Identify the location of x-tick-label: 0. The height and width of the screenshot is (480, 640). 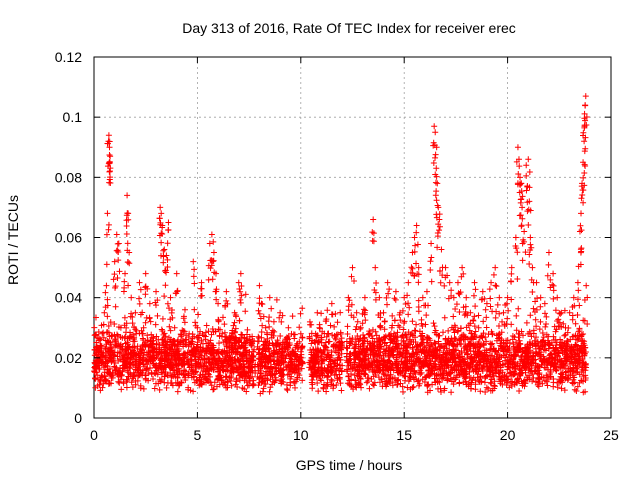
(94, 435).